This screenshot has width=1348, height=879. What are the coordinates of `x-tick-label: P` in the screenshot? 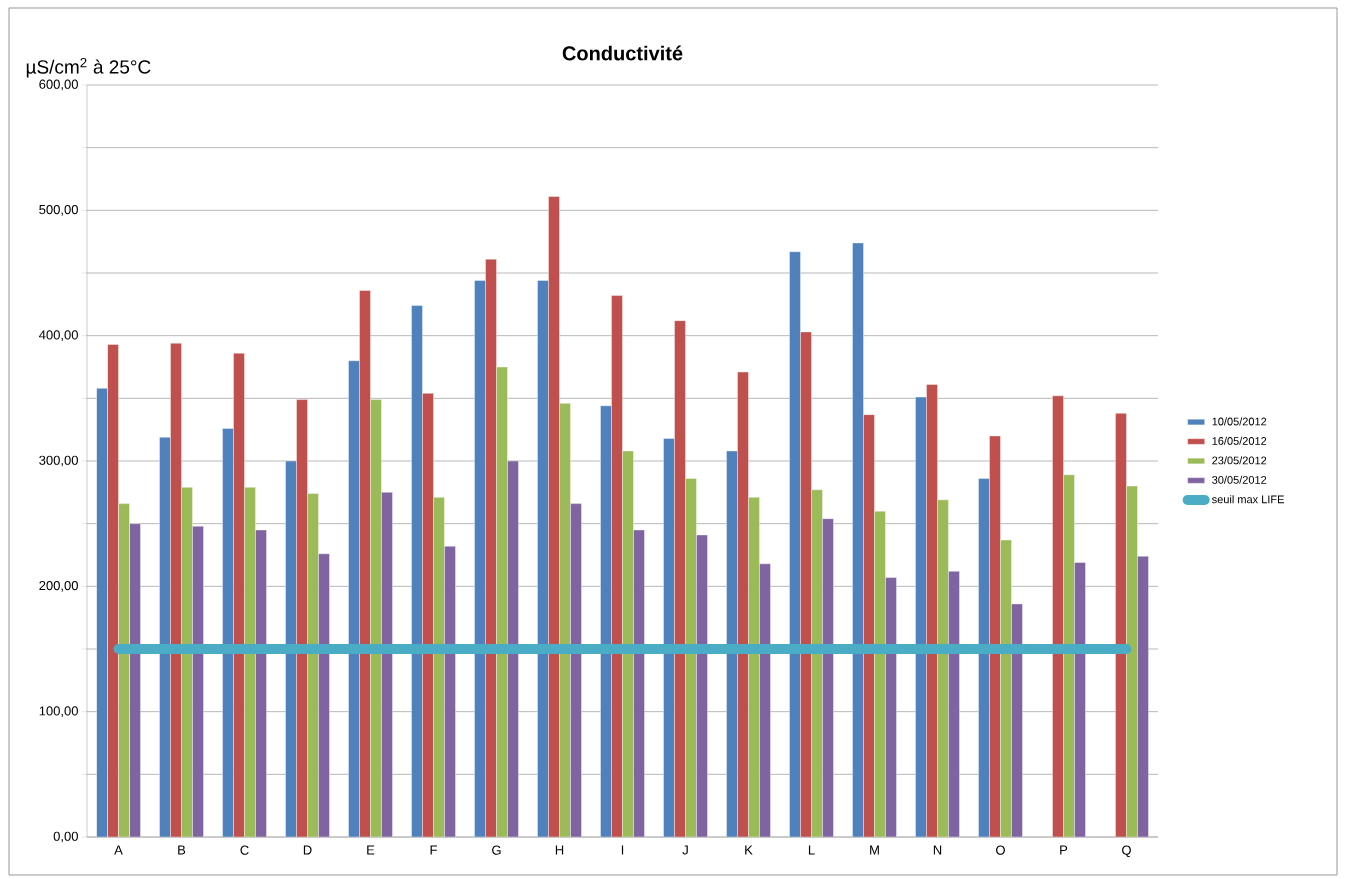 It's located at (1064, 850).